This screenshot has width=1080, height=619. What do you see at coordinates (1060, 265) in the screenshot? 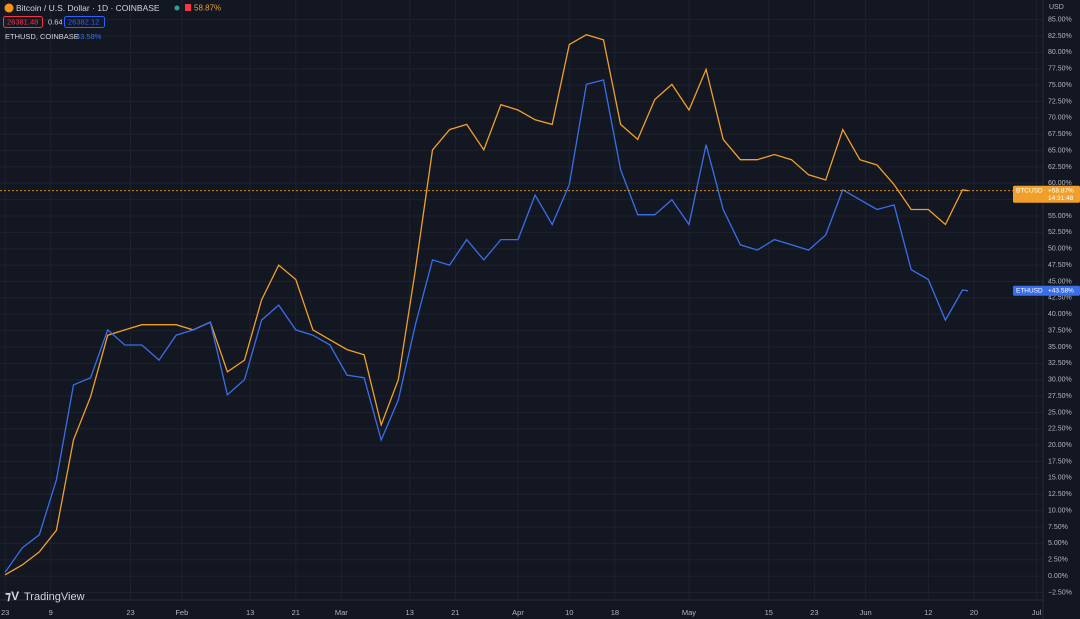
I see `y-tick-label: 47.50%` at bounding box center [1060, 265].